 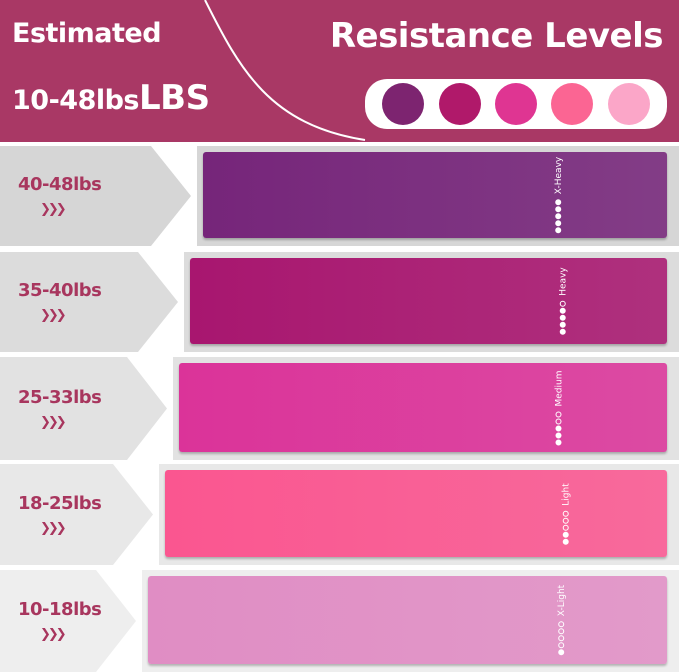 I want to click on resistance-row: 35-40lbs ❯❯❯ Heavy, so click(x=339, y=302).